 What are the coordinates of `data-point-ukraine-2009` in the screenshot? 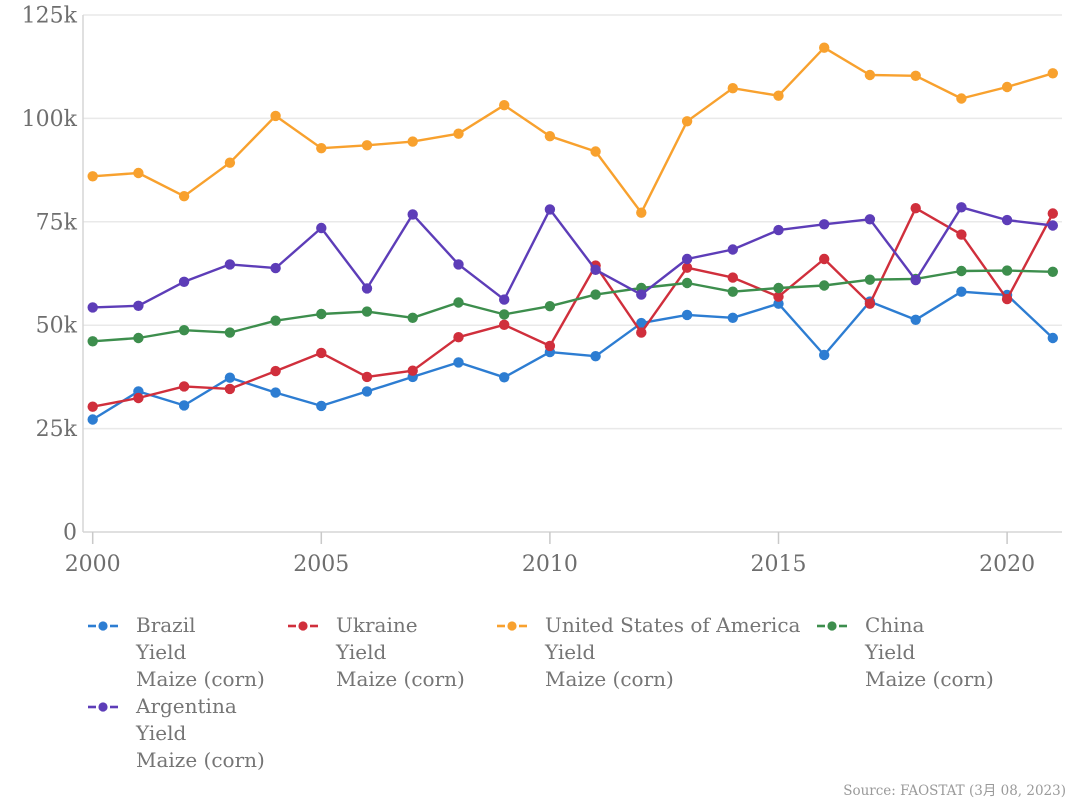 It's located at (504, 324).